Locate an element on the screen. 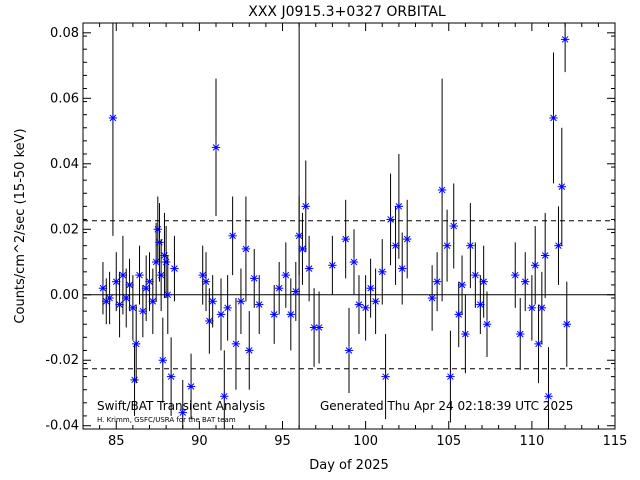  x-tick-label: 105 is located at coordinates (448, 441).